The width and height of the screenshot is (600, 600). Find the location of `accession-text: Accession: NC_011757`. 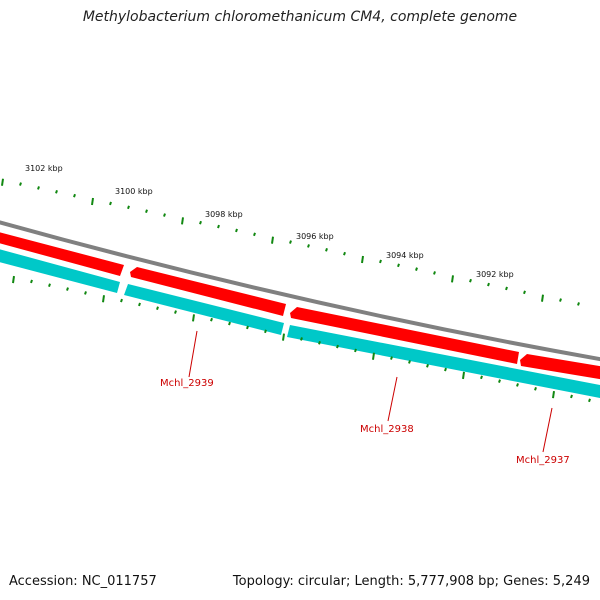

accession-text: Accession: NC_011757 is located at coordinates (83, 581).